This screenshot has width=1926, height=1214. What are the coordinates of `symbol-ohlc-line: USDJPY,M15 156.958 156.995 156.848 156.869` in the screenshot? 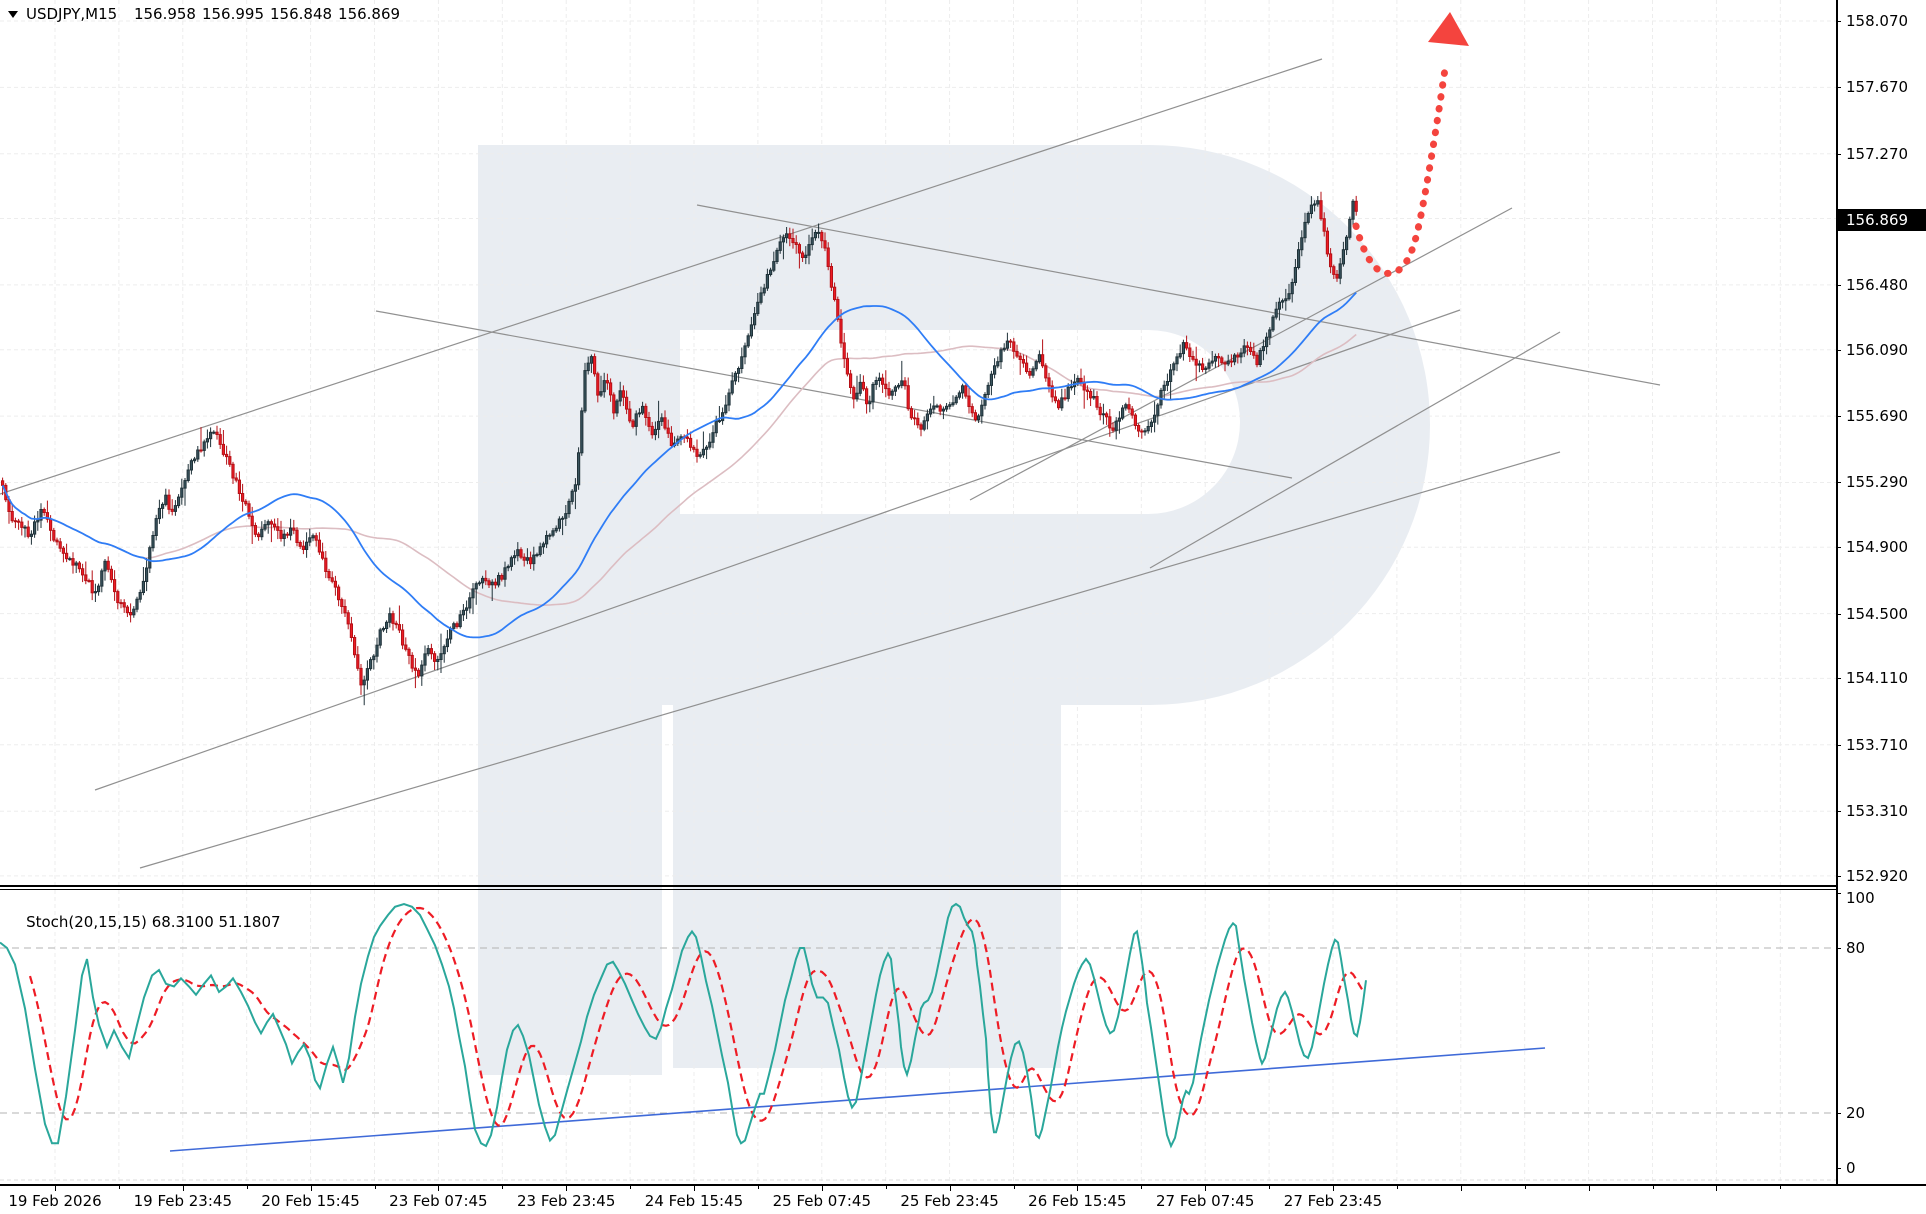 It's located at (204, 14).